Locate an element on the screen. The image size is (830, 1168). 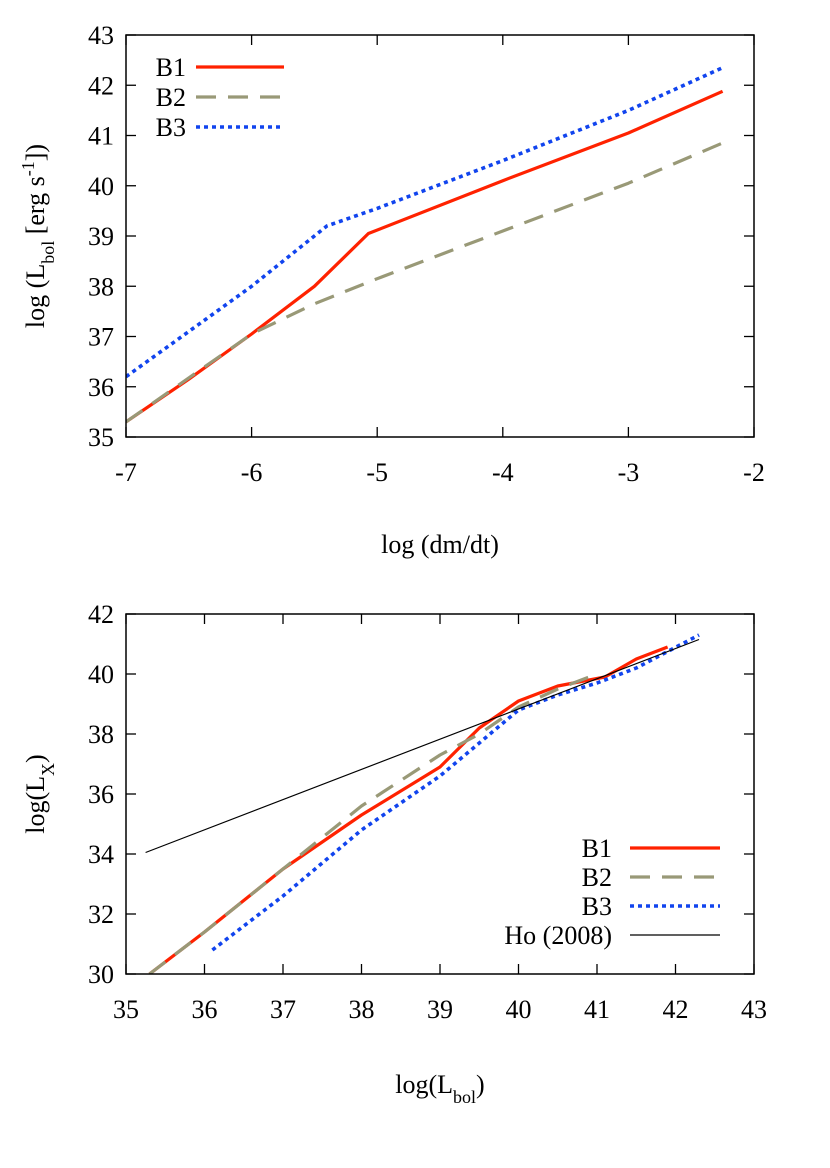
x-tick-label: -5 is located at coordinates (377, 472).